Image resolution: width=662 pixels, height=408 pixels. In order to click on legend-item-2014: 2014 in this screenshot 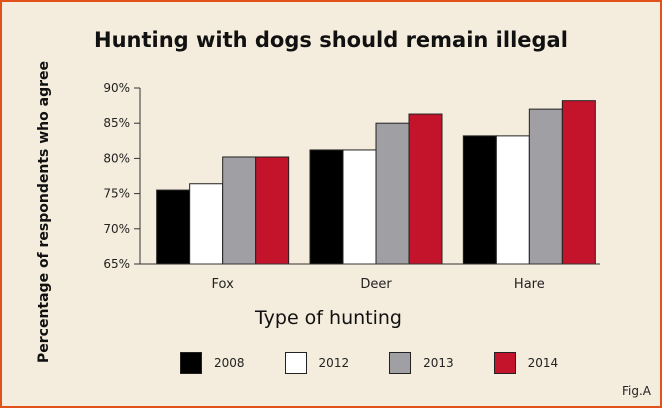, I will do `click(526, 363)`.